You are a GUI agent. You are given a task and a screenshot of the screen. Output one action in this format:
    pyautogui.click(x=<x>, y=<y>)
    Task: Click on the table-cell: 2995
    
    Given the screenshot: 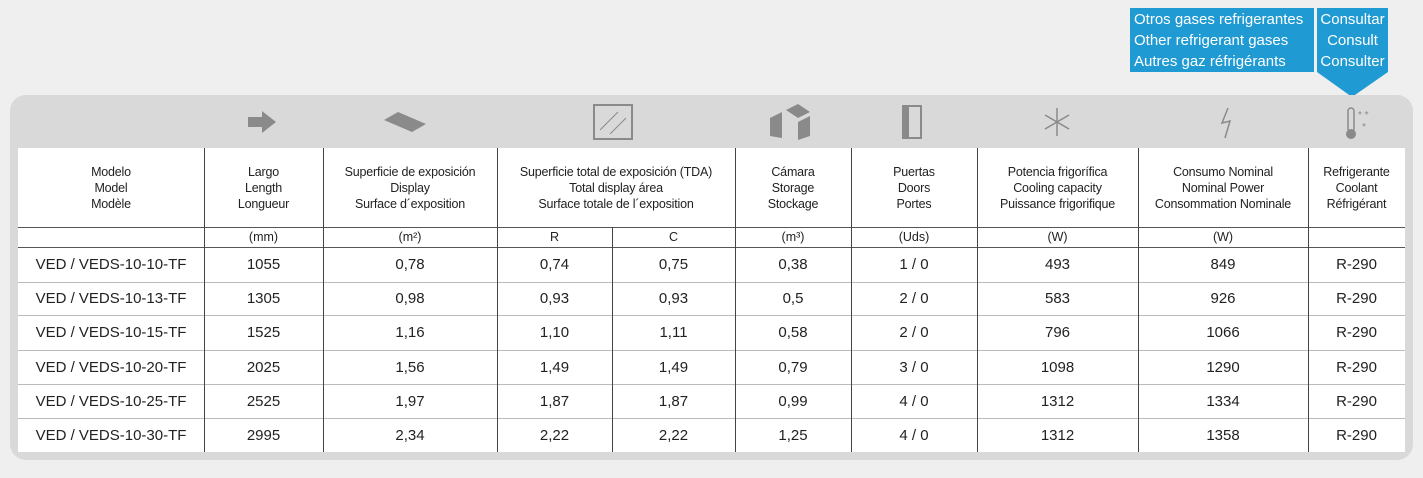 What is the action you would take?
    pyautogui.click(x=263, y=435)
    